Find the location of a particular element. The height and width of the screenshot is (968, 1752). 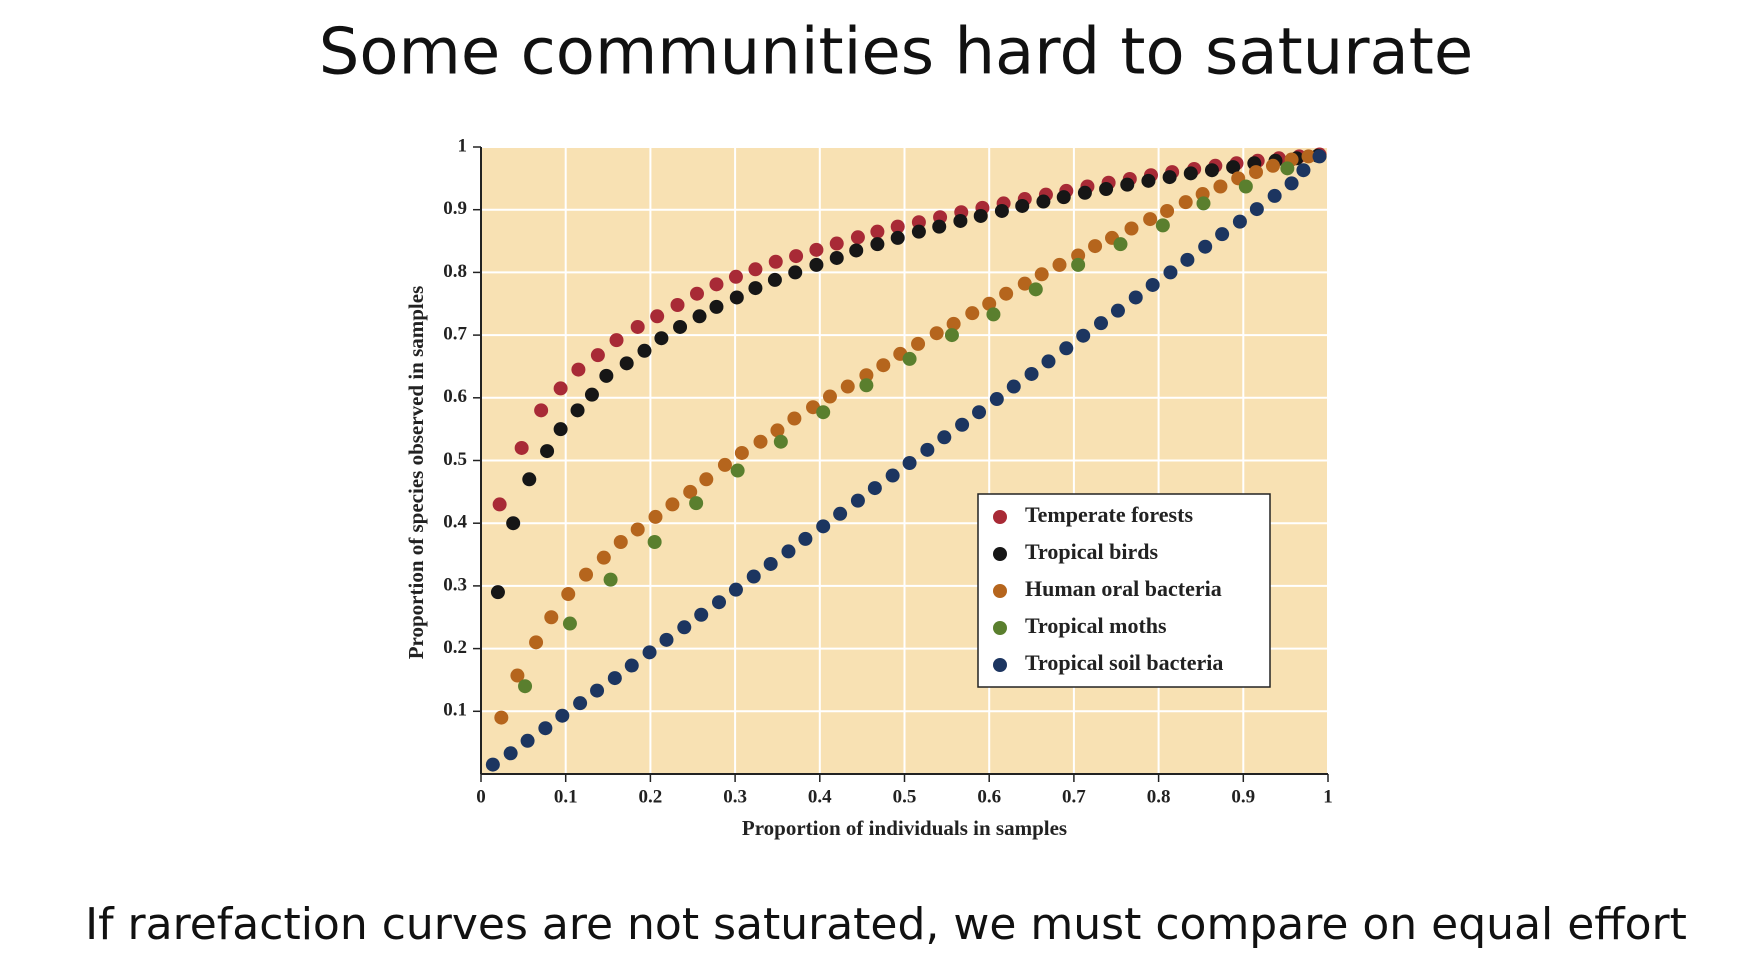

legend-label: Tropical moths is located at coordinates (1096, 625).